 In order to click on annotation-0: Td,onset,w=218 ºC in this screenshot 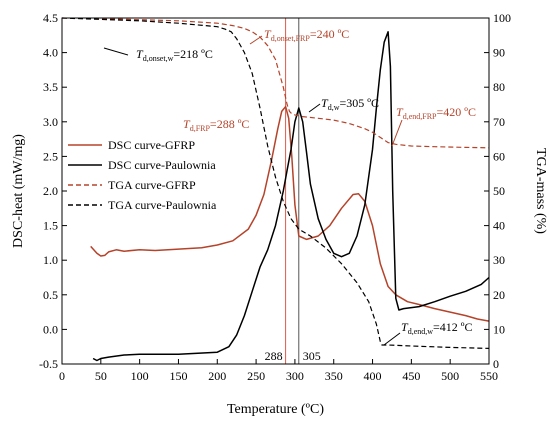, I will do `click(174, 55)`.